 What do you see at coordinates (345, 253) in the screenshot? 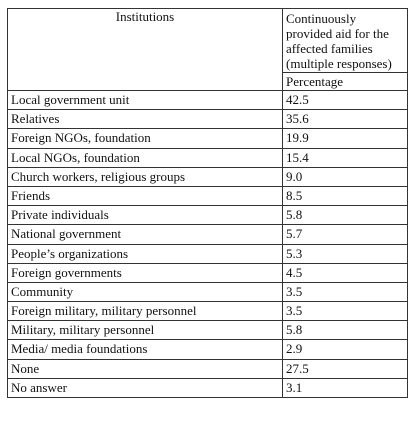
I see `percentage-cell: 5.3` at bounding box center [345, 253].